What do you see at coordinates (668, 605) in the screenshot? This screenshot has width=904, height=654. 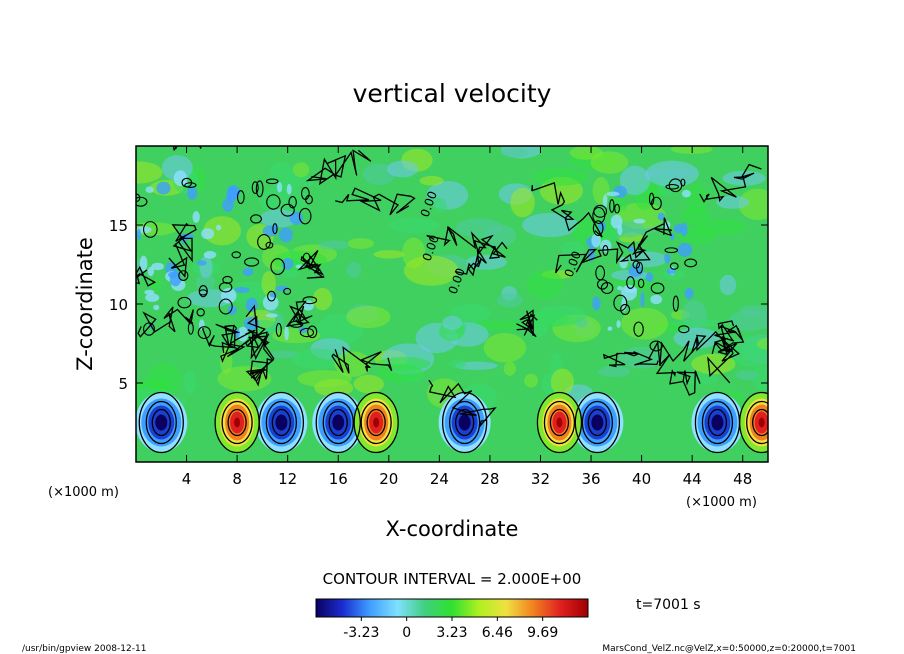 I see `time-label: t=7001 s` at bounding box center [668, 605].